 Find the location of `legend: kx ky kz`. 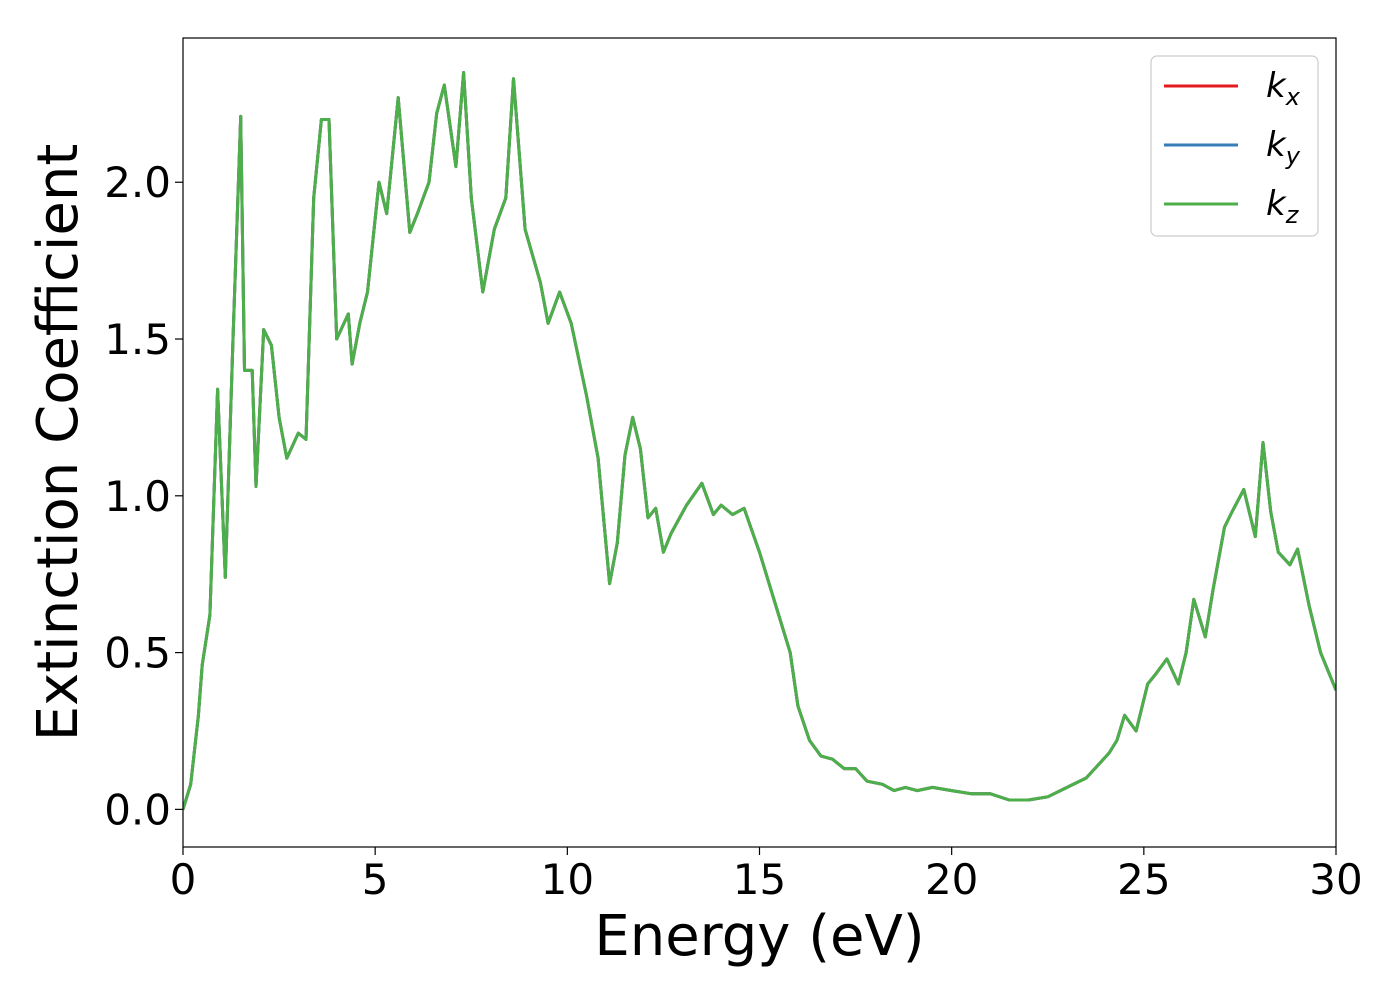

legend: kx ky kz is located at coordinates (1234, 146).